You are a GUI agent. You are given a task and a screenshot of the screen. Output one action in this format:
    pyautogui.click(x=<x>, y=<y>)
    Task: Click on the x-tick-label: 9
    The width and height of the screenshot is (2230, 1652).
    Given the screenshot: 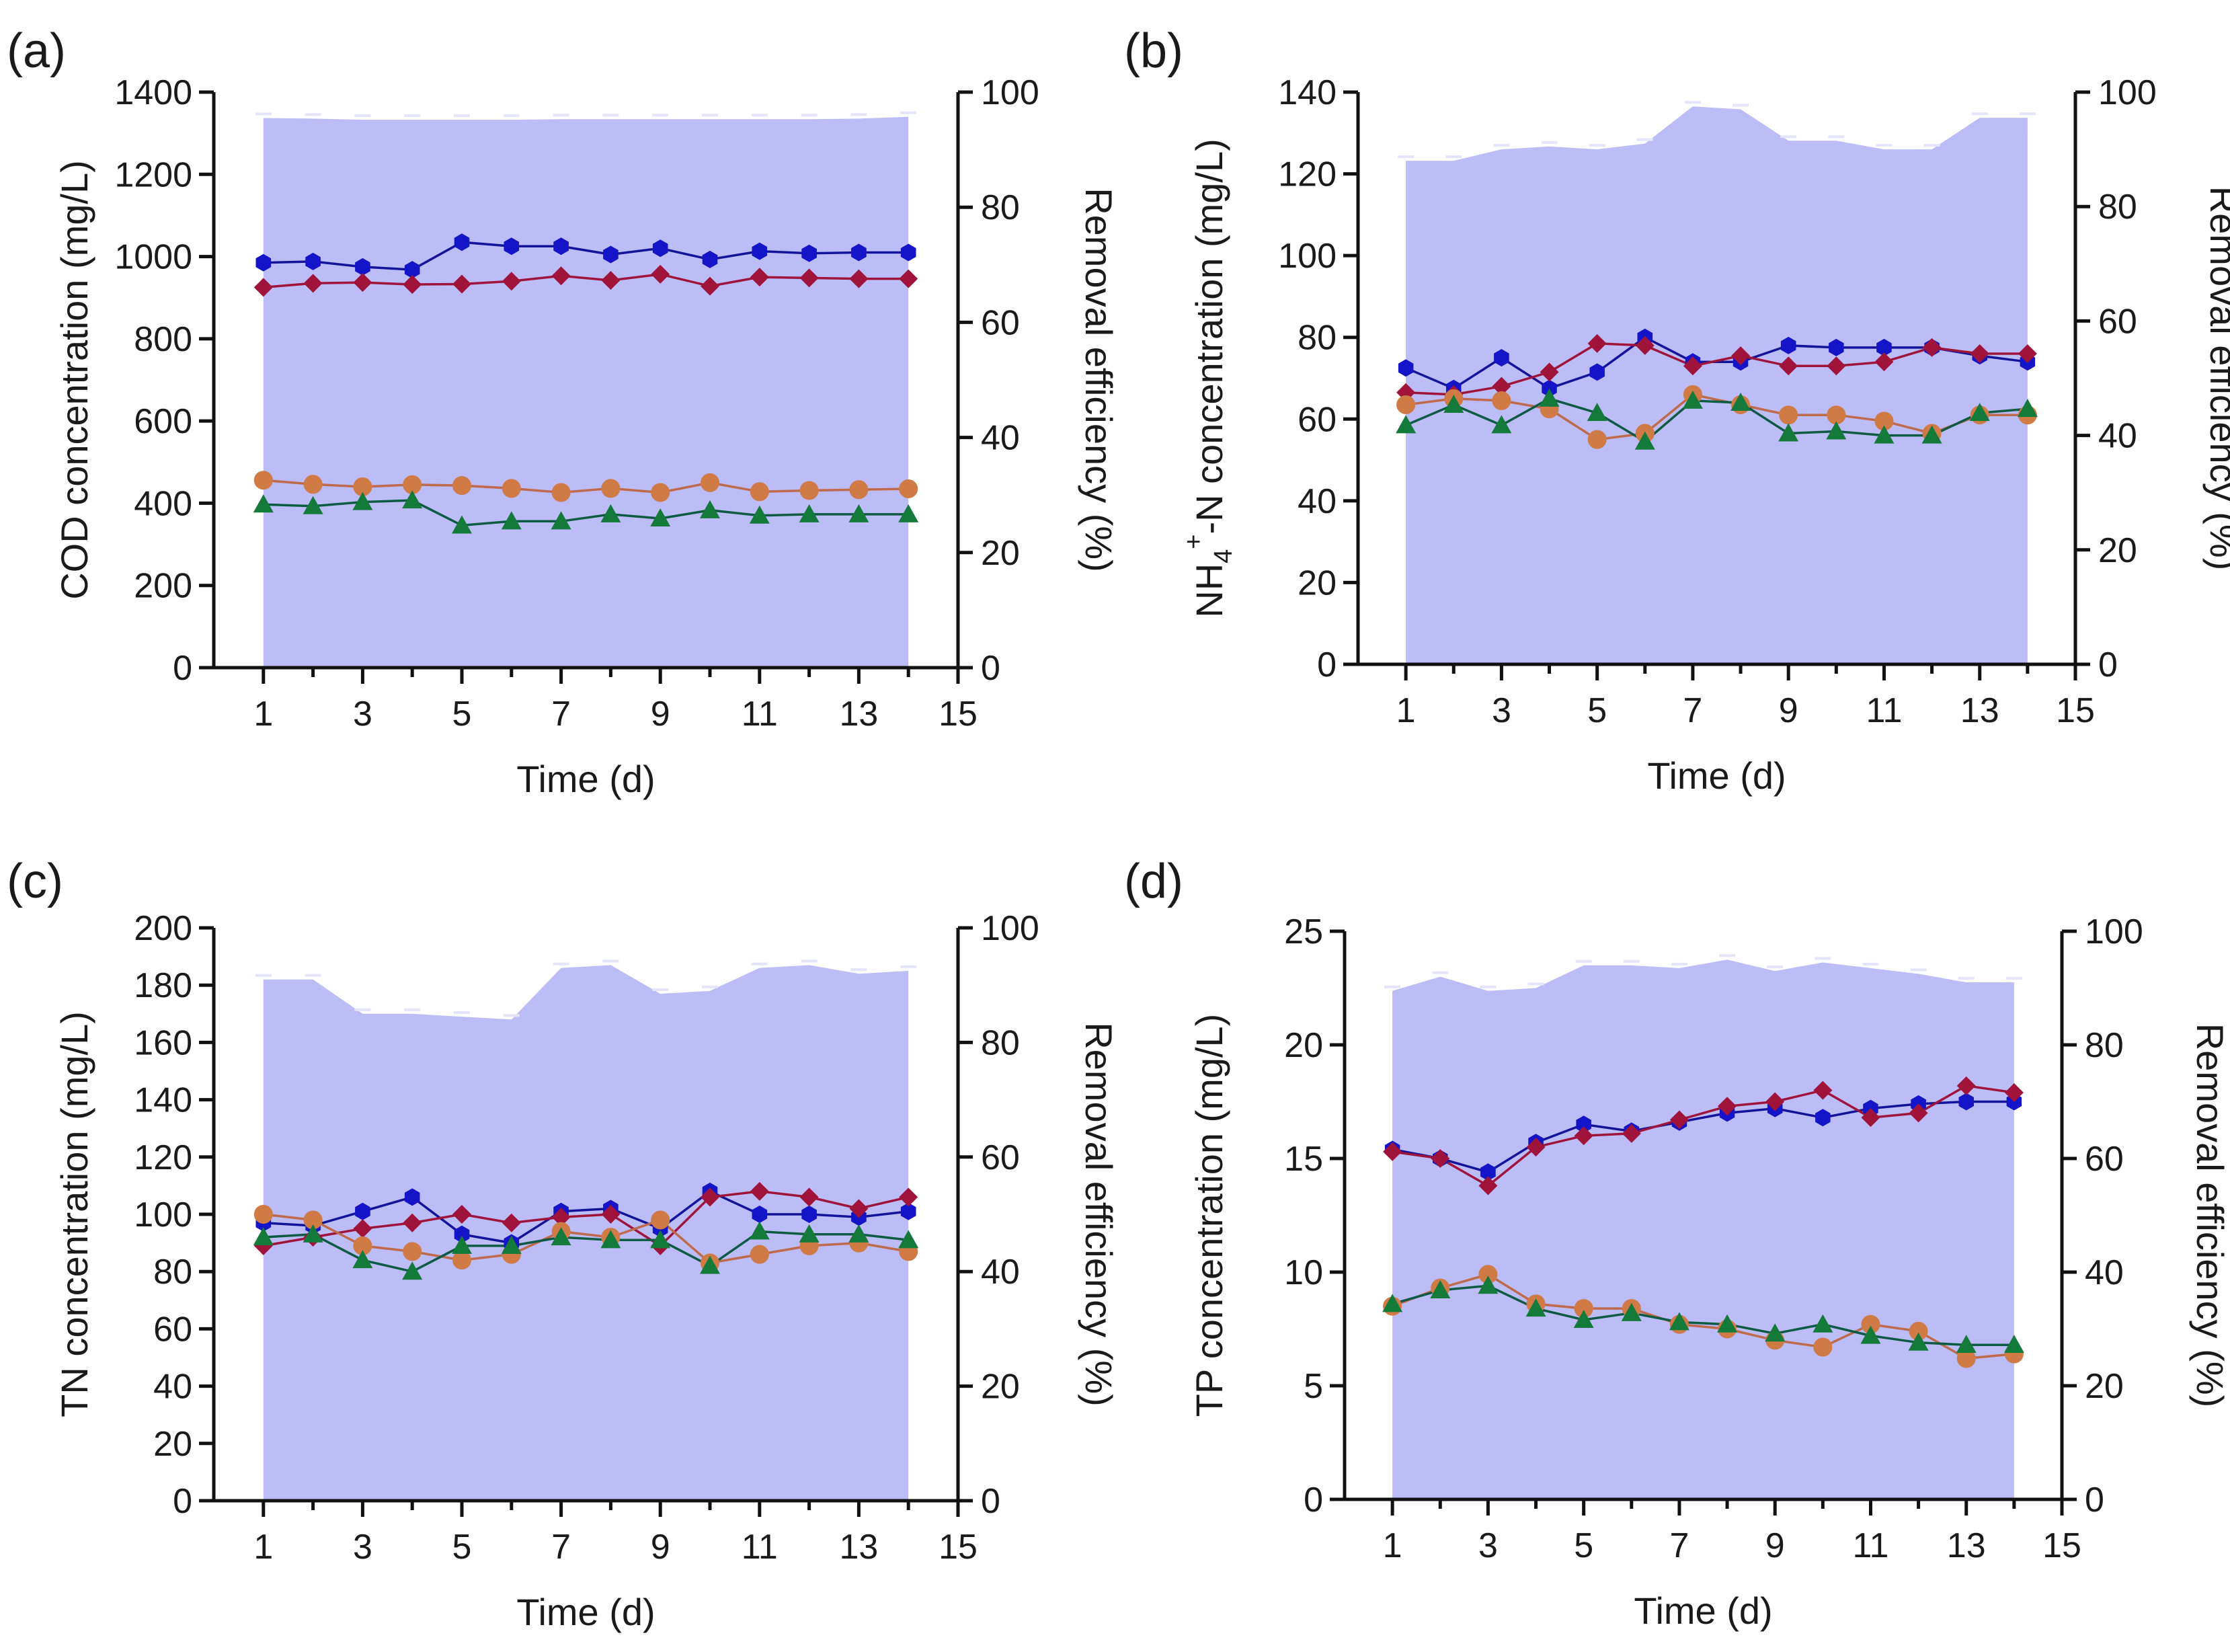 What is the action you would take?
    pyautogui.click(x=660, y=714)
    